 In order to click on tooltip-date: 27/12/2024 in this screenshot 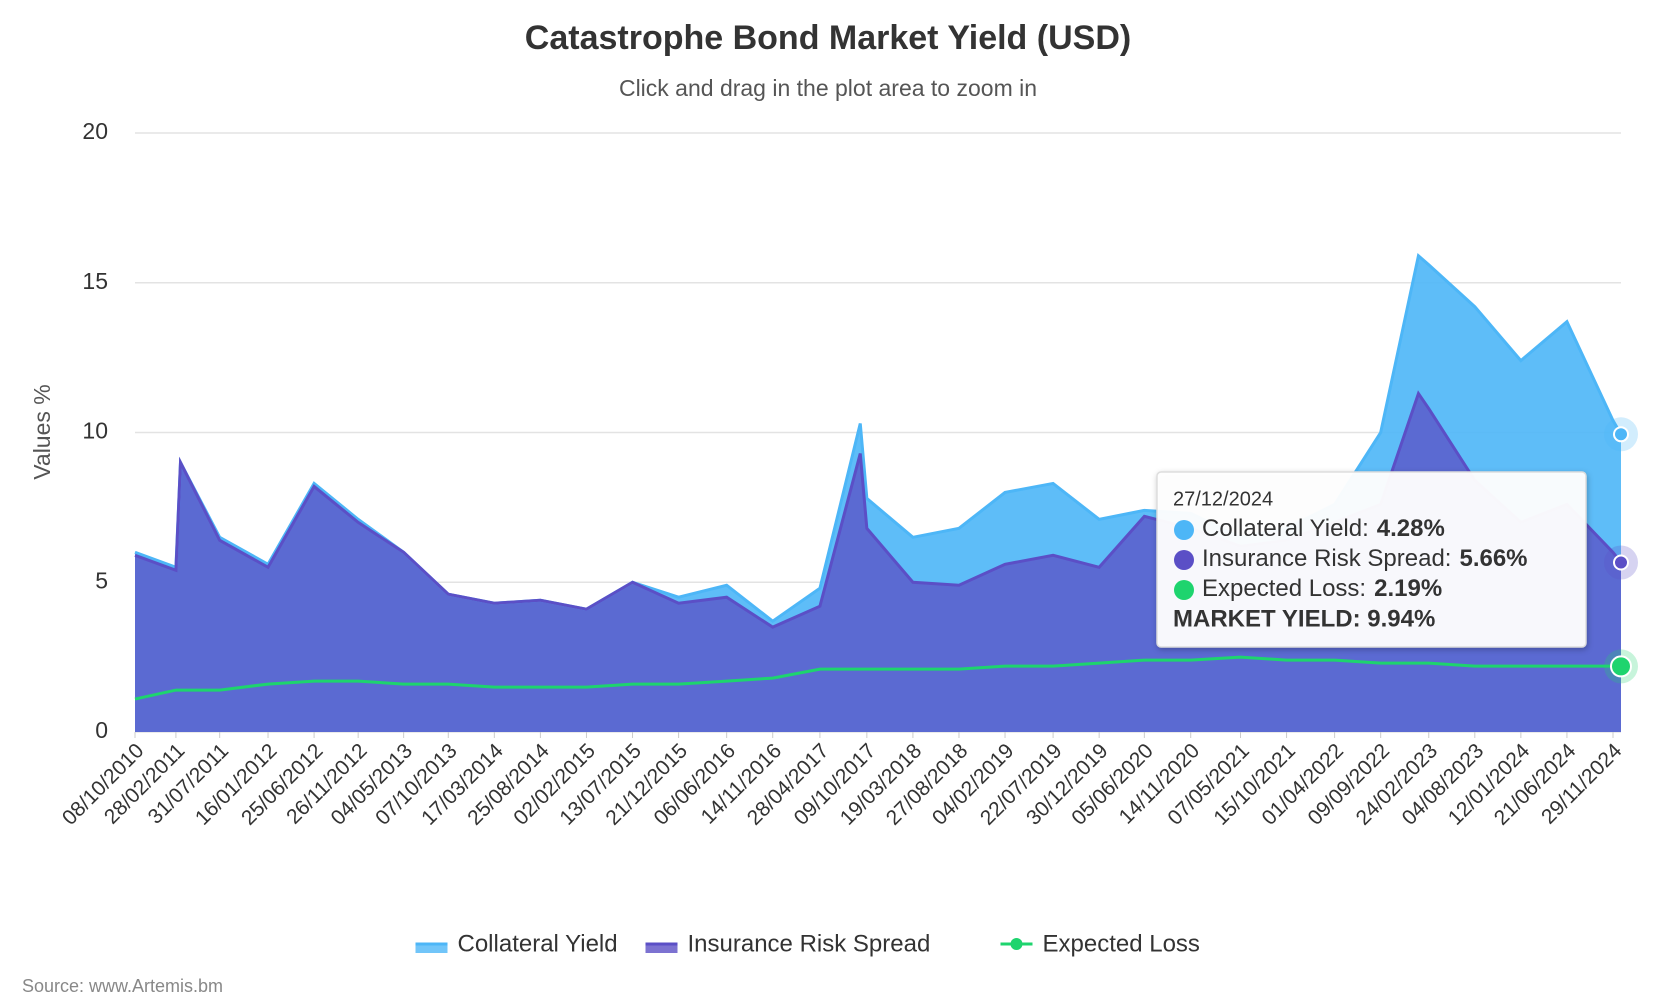, I will do `click(1223, 499)`.